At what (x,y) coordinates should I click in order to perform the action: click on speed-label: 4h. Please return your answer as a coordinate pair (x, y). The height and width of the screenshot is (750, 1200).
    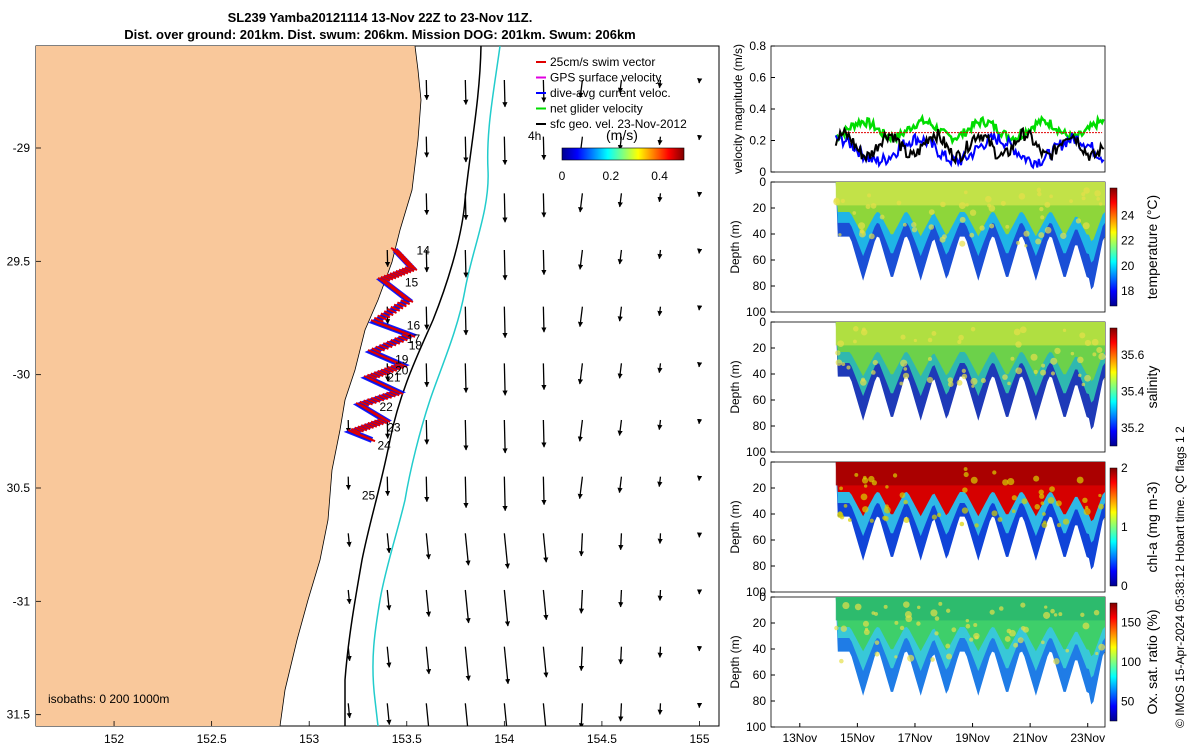
    Looking at the image, I should click on (534, 136).